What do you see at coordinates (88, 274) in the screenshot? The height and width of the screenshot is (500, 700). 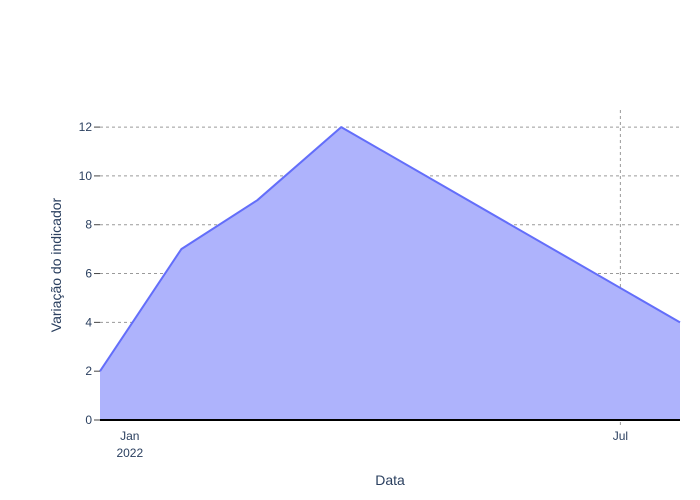 I see `y-tick-label: 6` at bounding box center [88, 274].